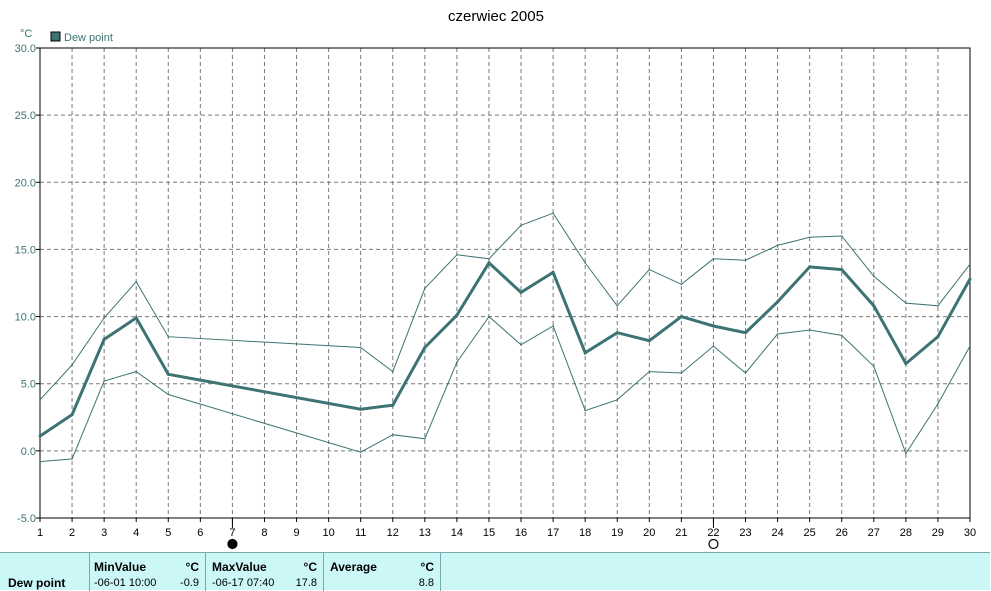 The image size is (991, 591). I want to click on x-tick-label: 19, so click(617, 533).